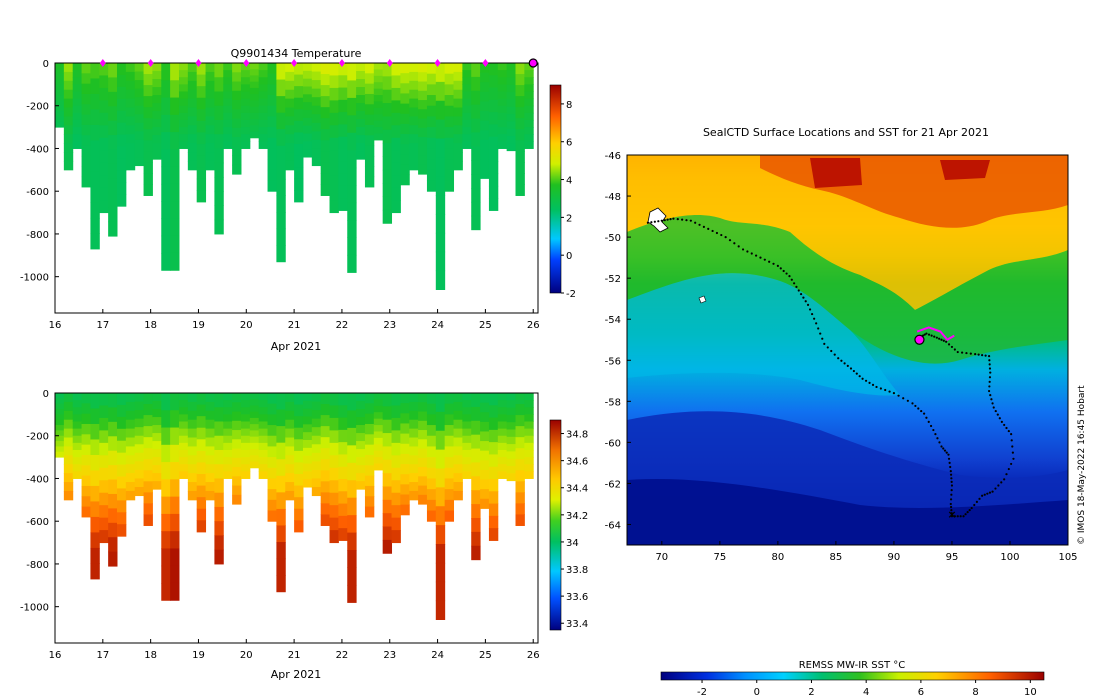  What do you see at coordinates (485, 63) in the screenshot?
I see `surface-marker` at bounding box center [485, 63].